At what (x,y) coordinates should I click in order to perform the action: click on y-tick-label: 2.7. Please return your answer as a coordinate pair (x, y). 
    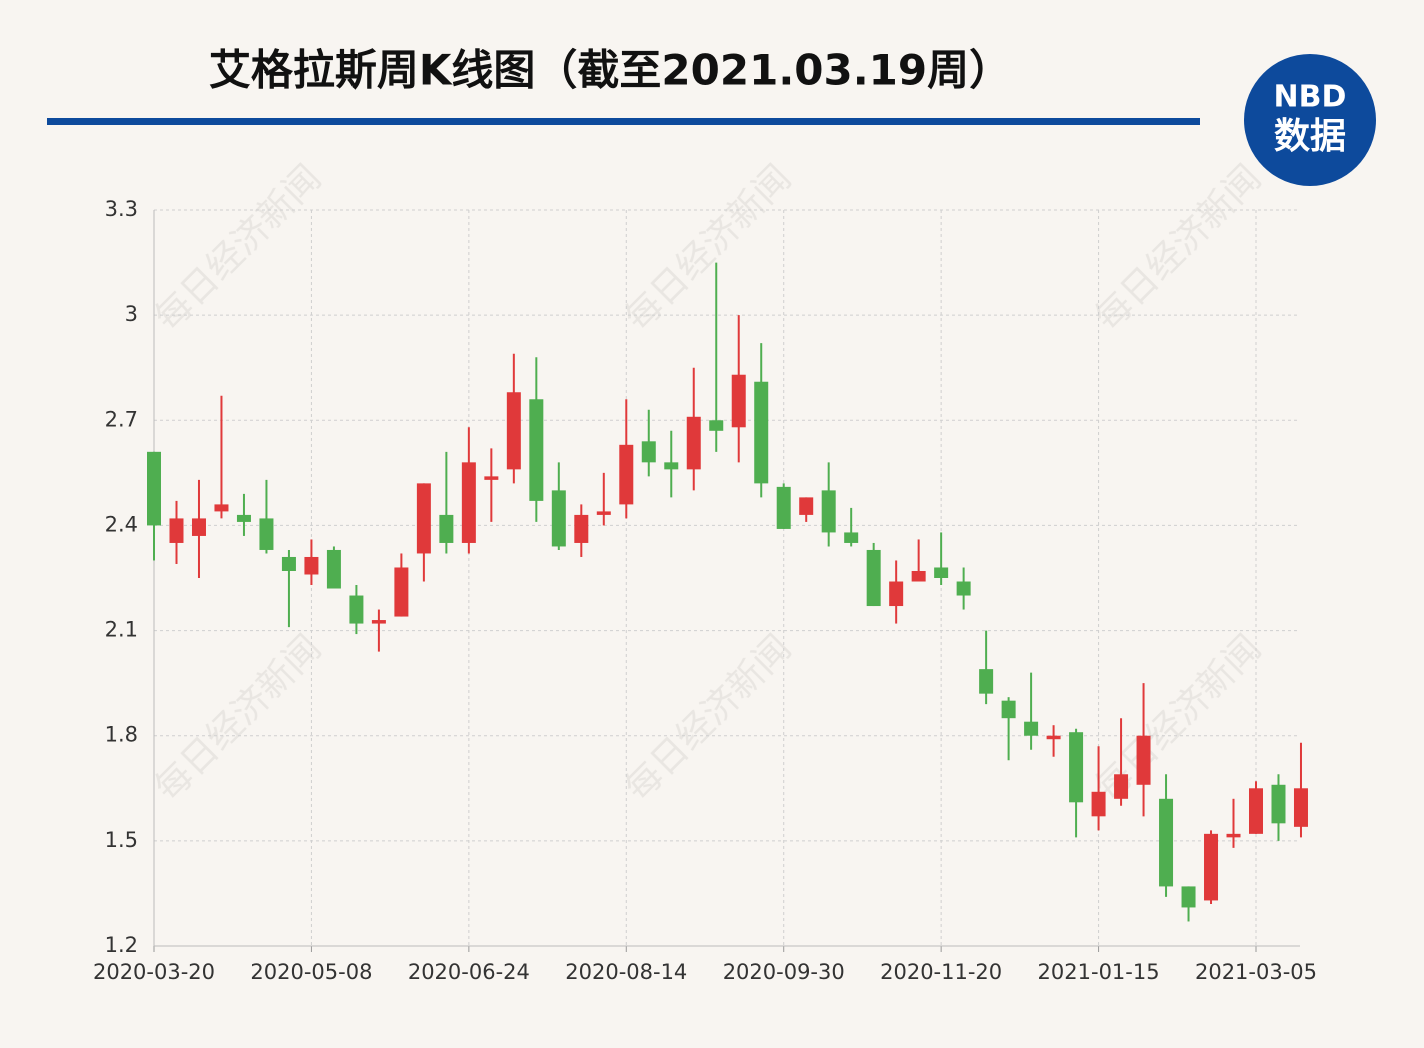
    Looking at the image, I should click on (121, 419).